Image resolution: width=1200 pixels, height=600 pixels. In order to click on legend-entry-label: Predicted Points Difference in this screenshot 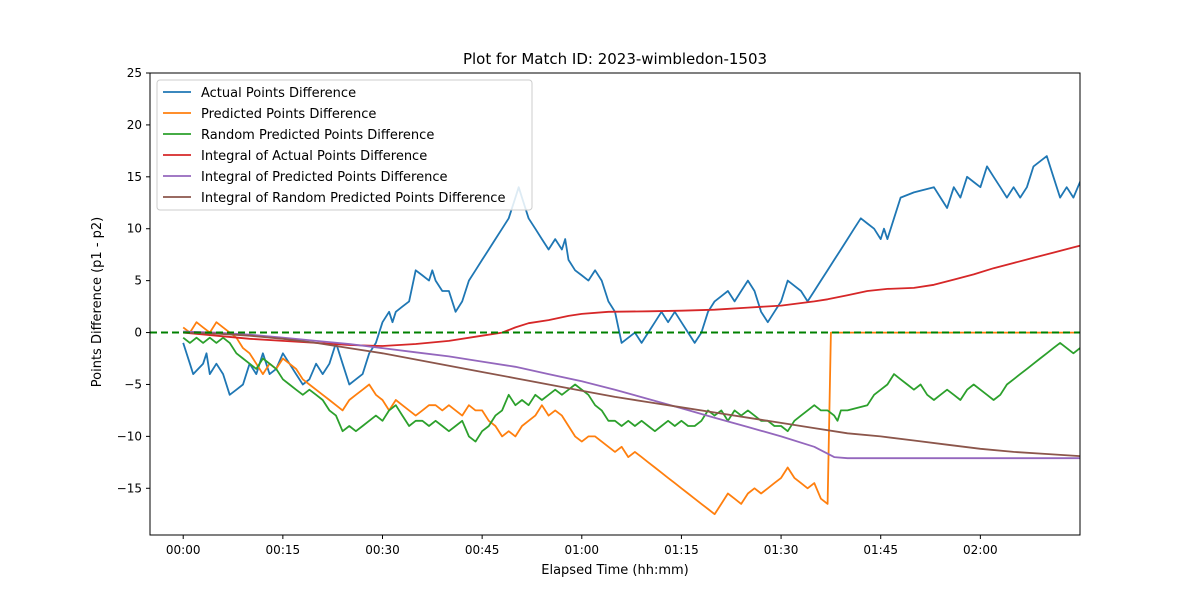, I will do `click(288, 114)`.